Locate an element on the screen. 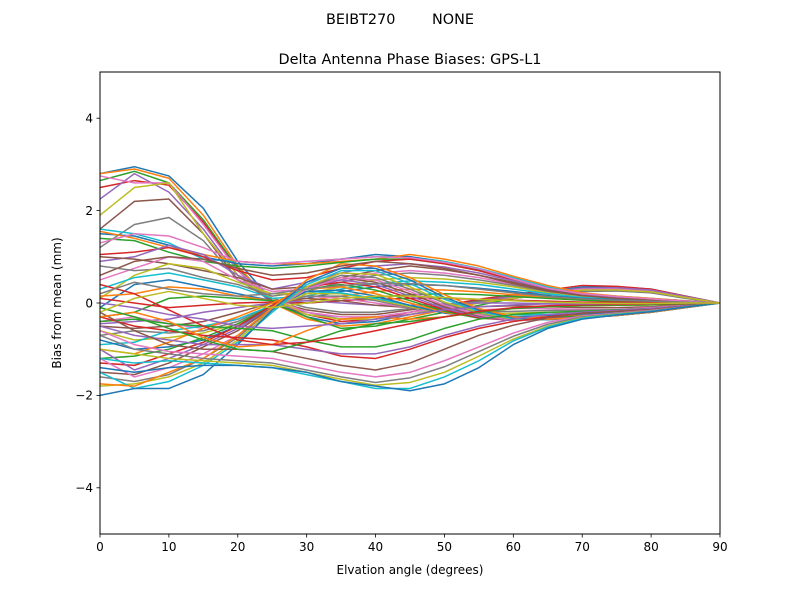  x-tick-label: 80 is located at coordinates (650, 547).